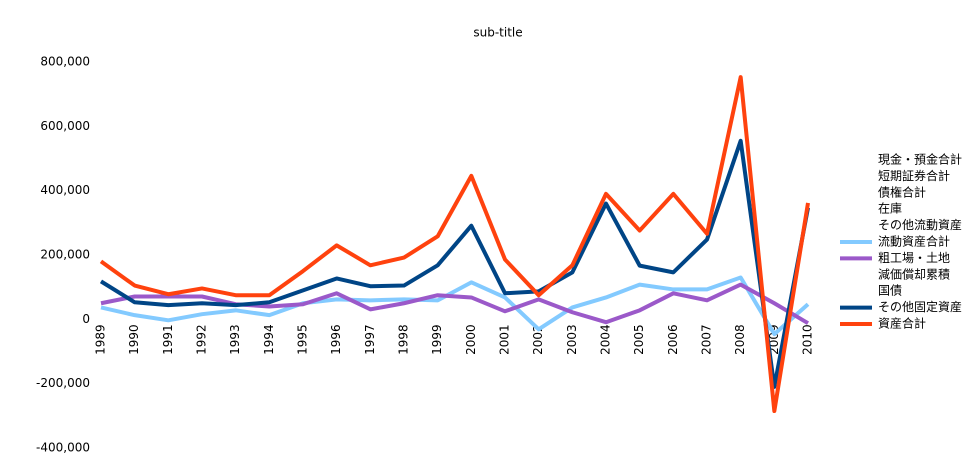 This screenshot has width=976, height=454. I want to click on x-tick-label: 2004, so click(606, 339).